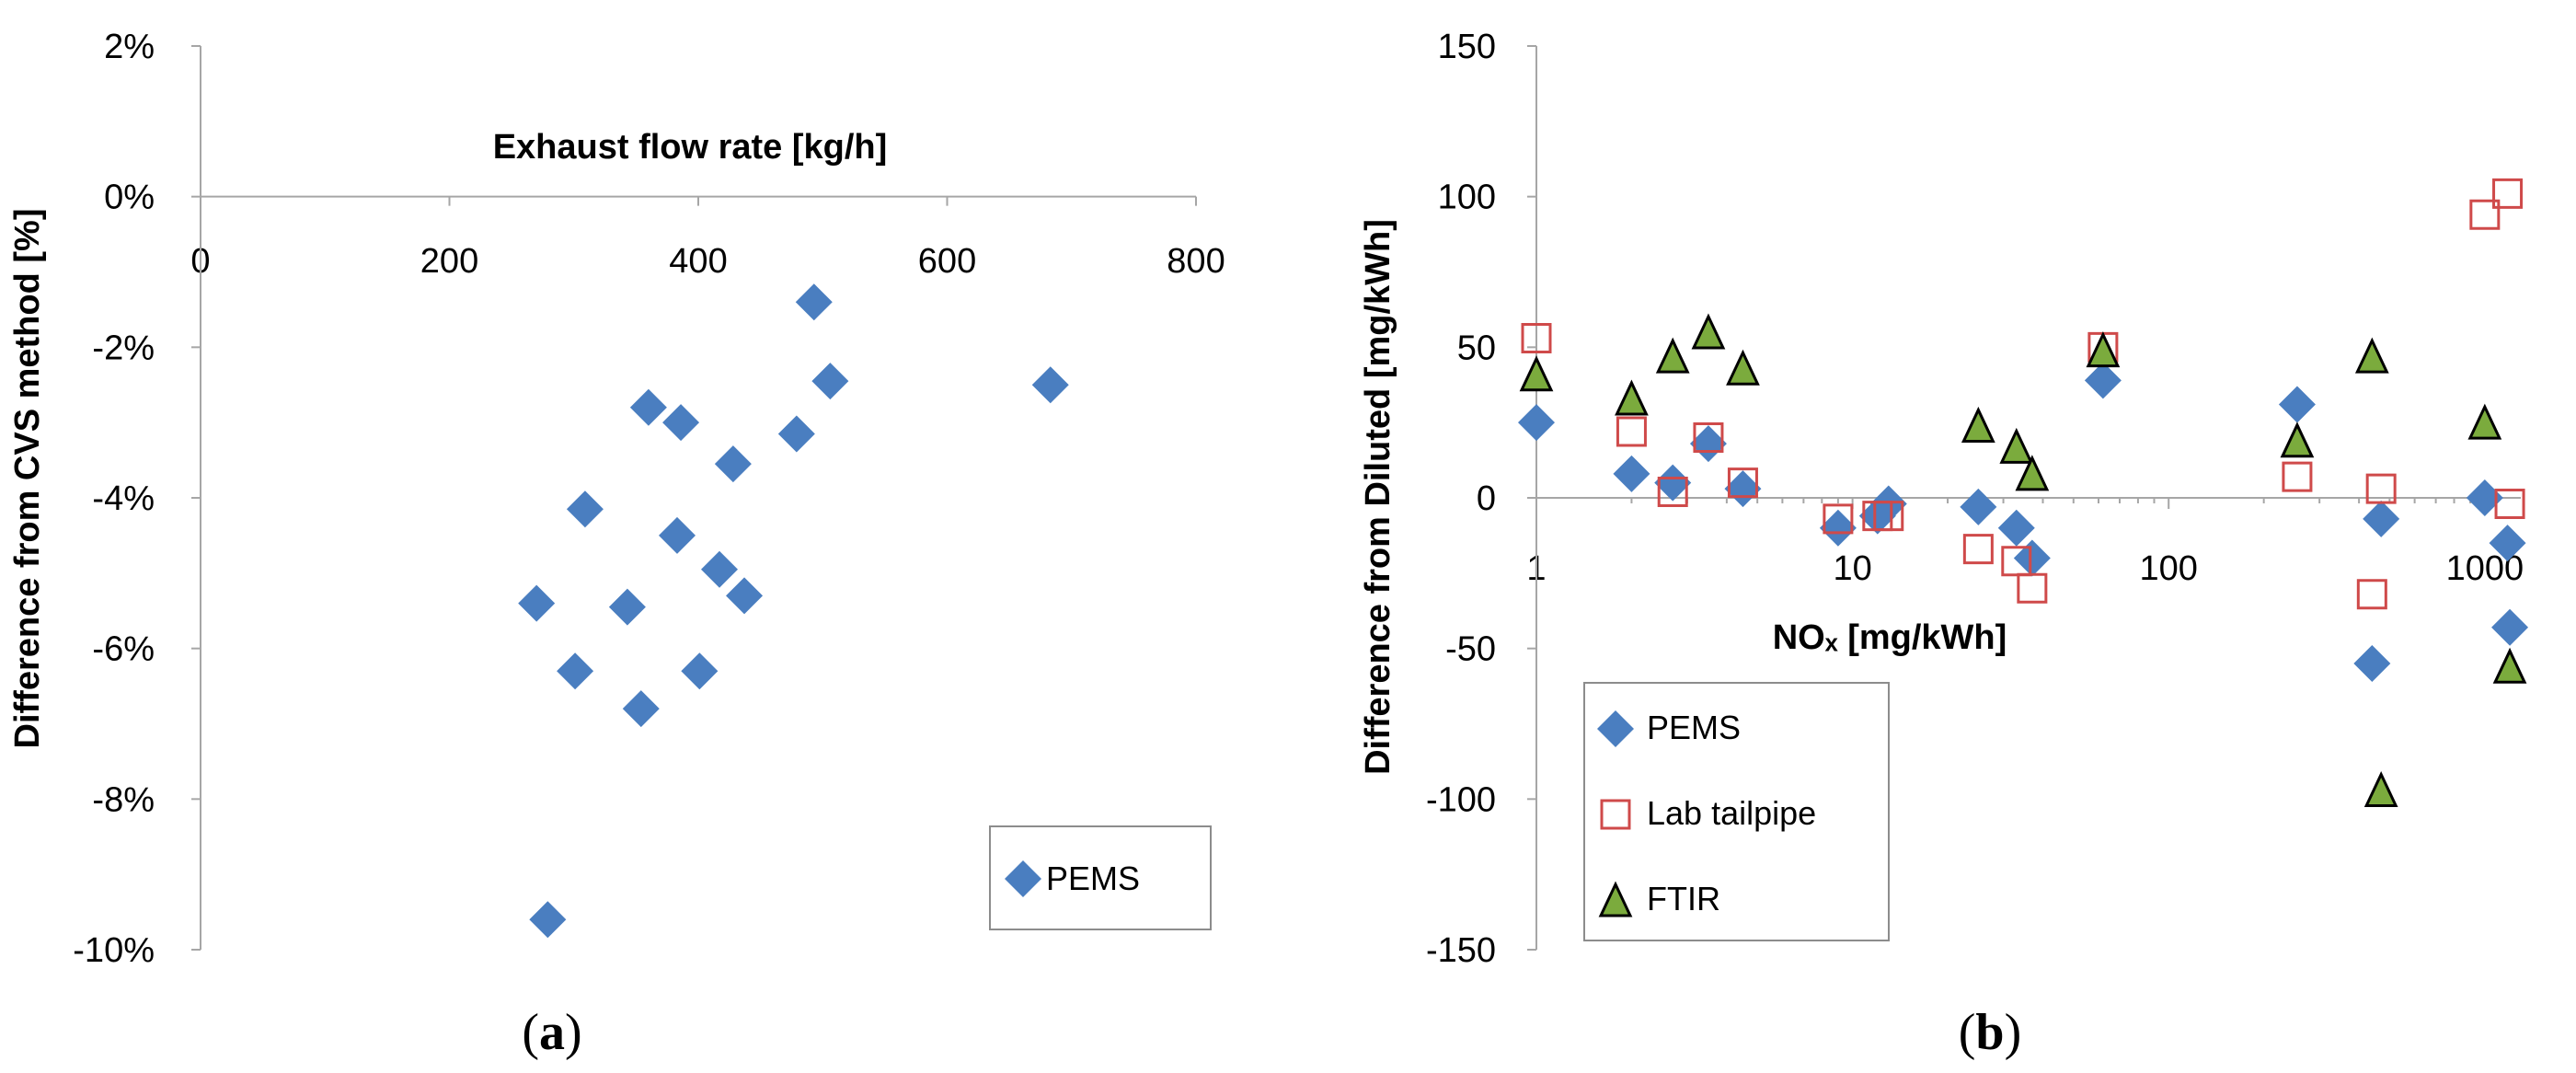  Describe the element at coordinates (551, 1032) in the screenshot. I see `panel-label-a: (a)` at that location.